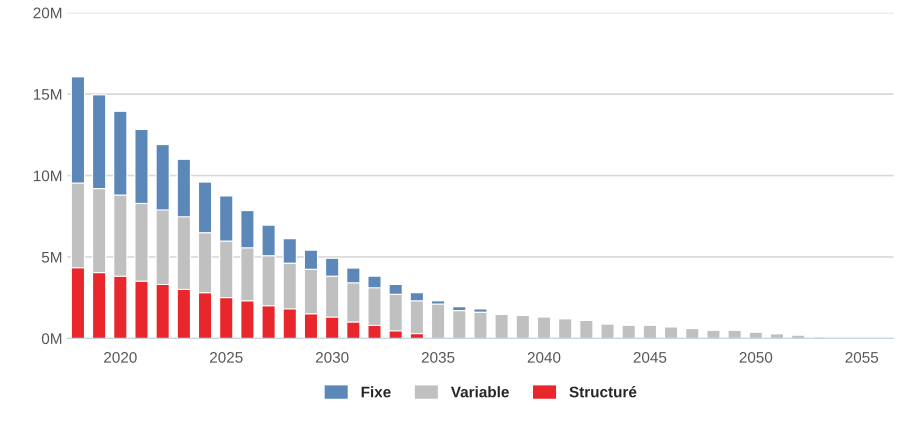 This screenshot has height=423, width=898. What do you see at coordinates (376, 392) in the screenshot?
I see `legend-label: Fixe` at bounding box center [376, 392].